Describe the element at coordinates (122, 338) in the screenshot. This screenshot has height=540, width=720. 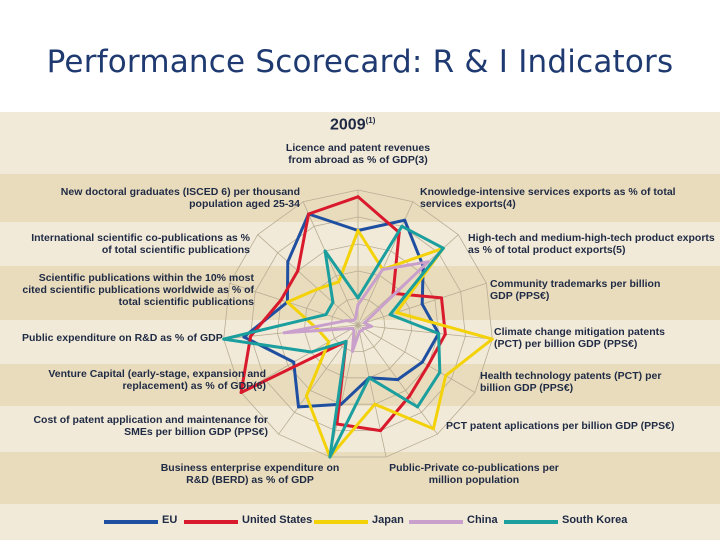
I see `axis-label-11: Public expenditure on R&D as % of GDP` at that location.